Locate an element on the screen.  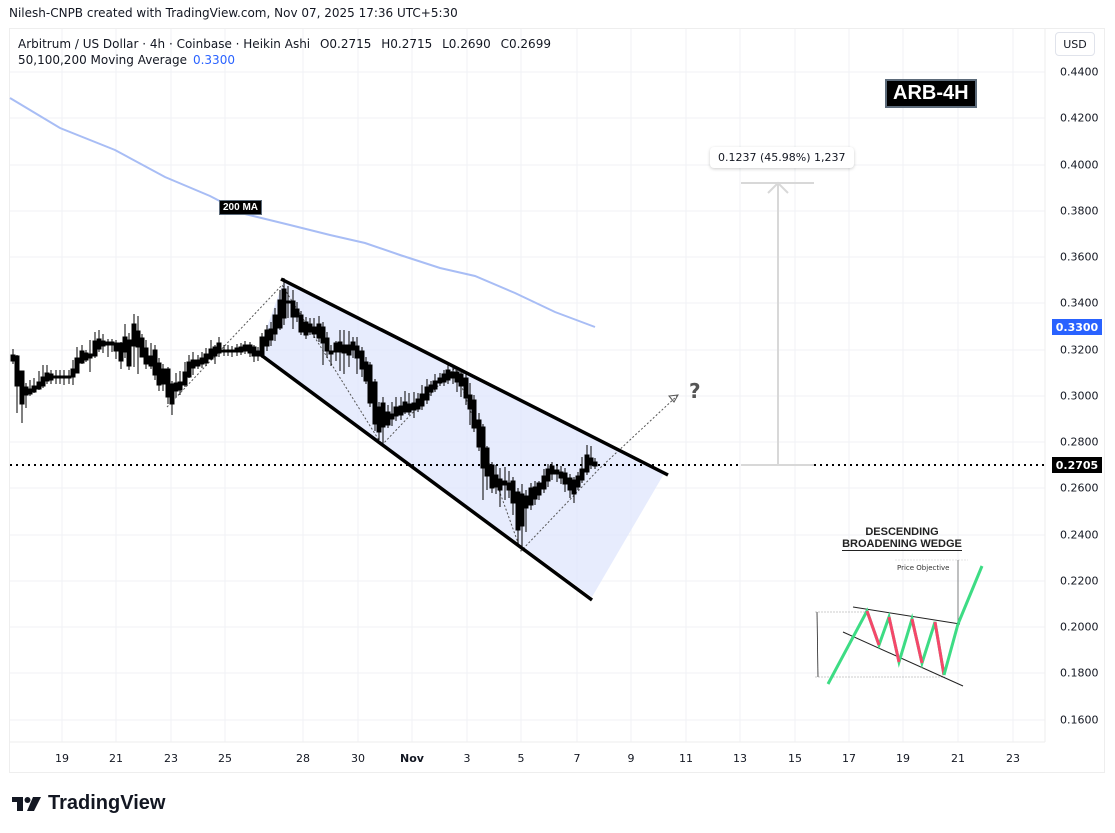
arrow-head-icon is located at coordinates (673, 398).